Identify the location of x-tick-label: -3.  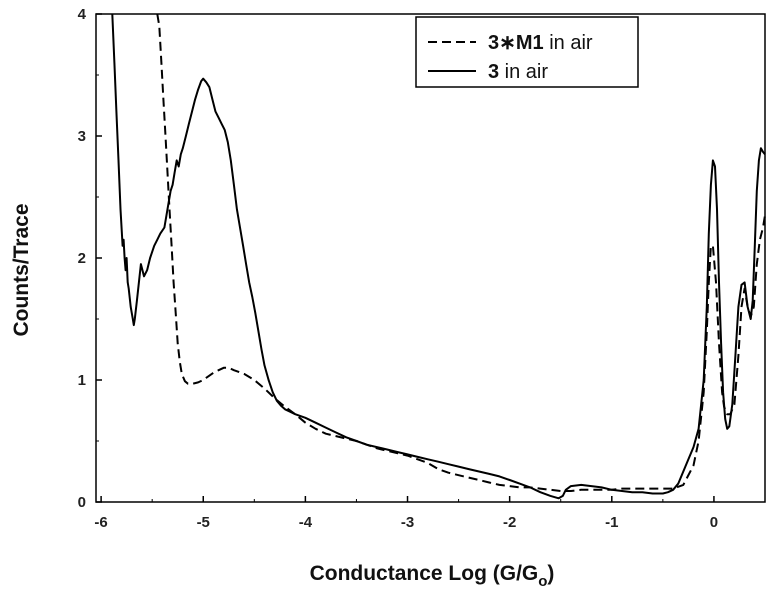
(407, 522).